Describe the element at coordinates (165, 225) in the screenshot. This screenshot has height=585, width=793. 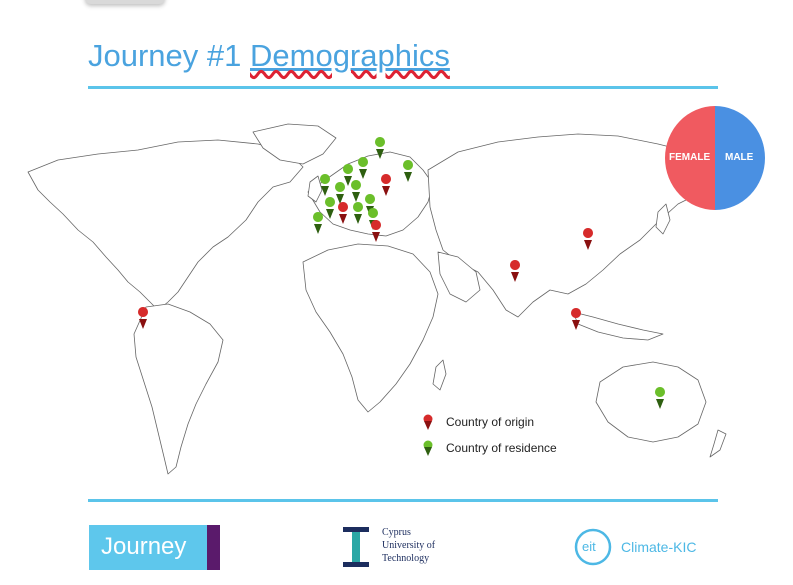
I see `north-america-outline` at that location.